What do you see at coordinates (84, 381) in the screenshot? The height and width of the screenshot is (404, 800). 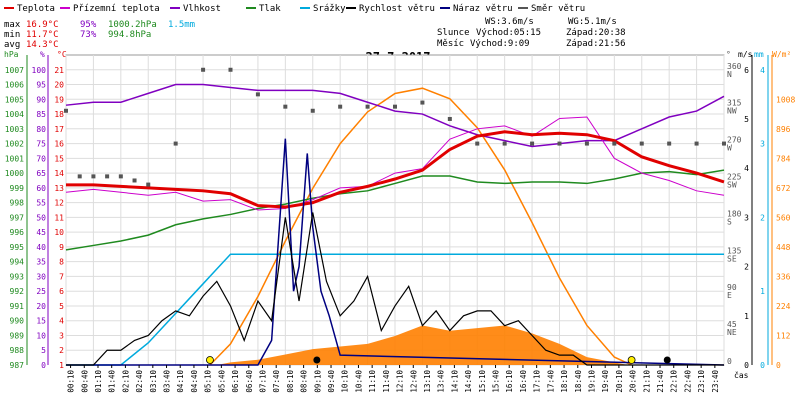 I see `x-tick-label: 00:40` at bounding box center [84, 381].